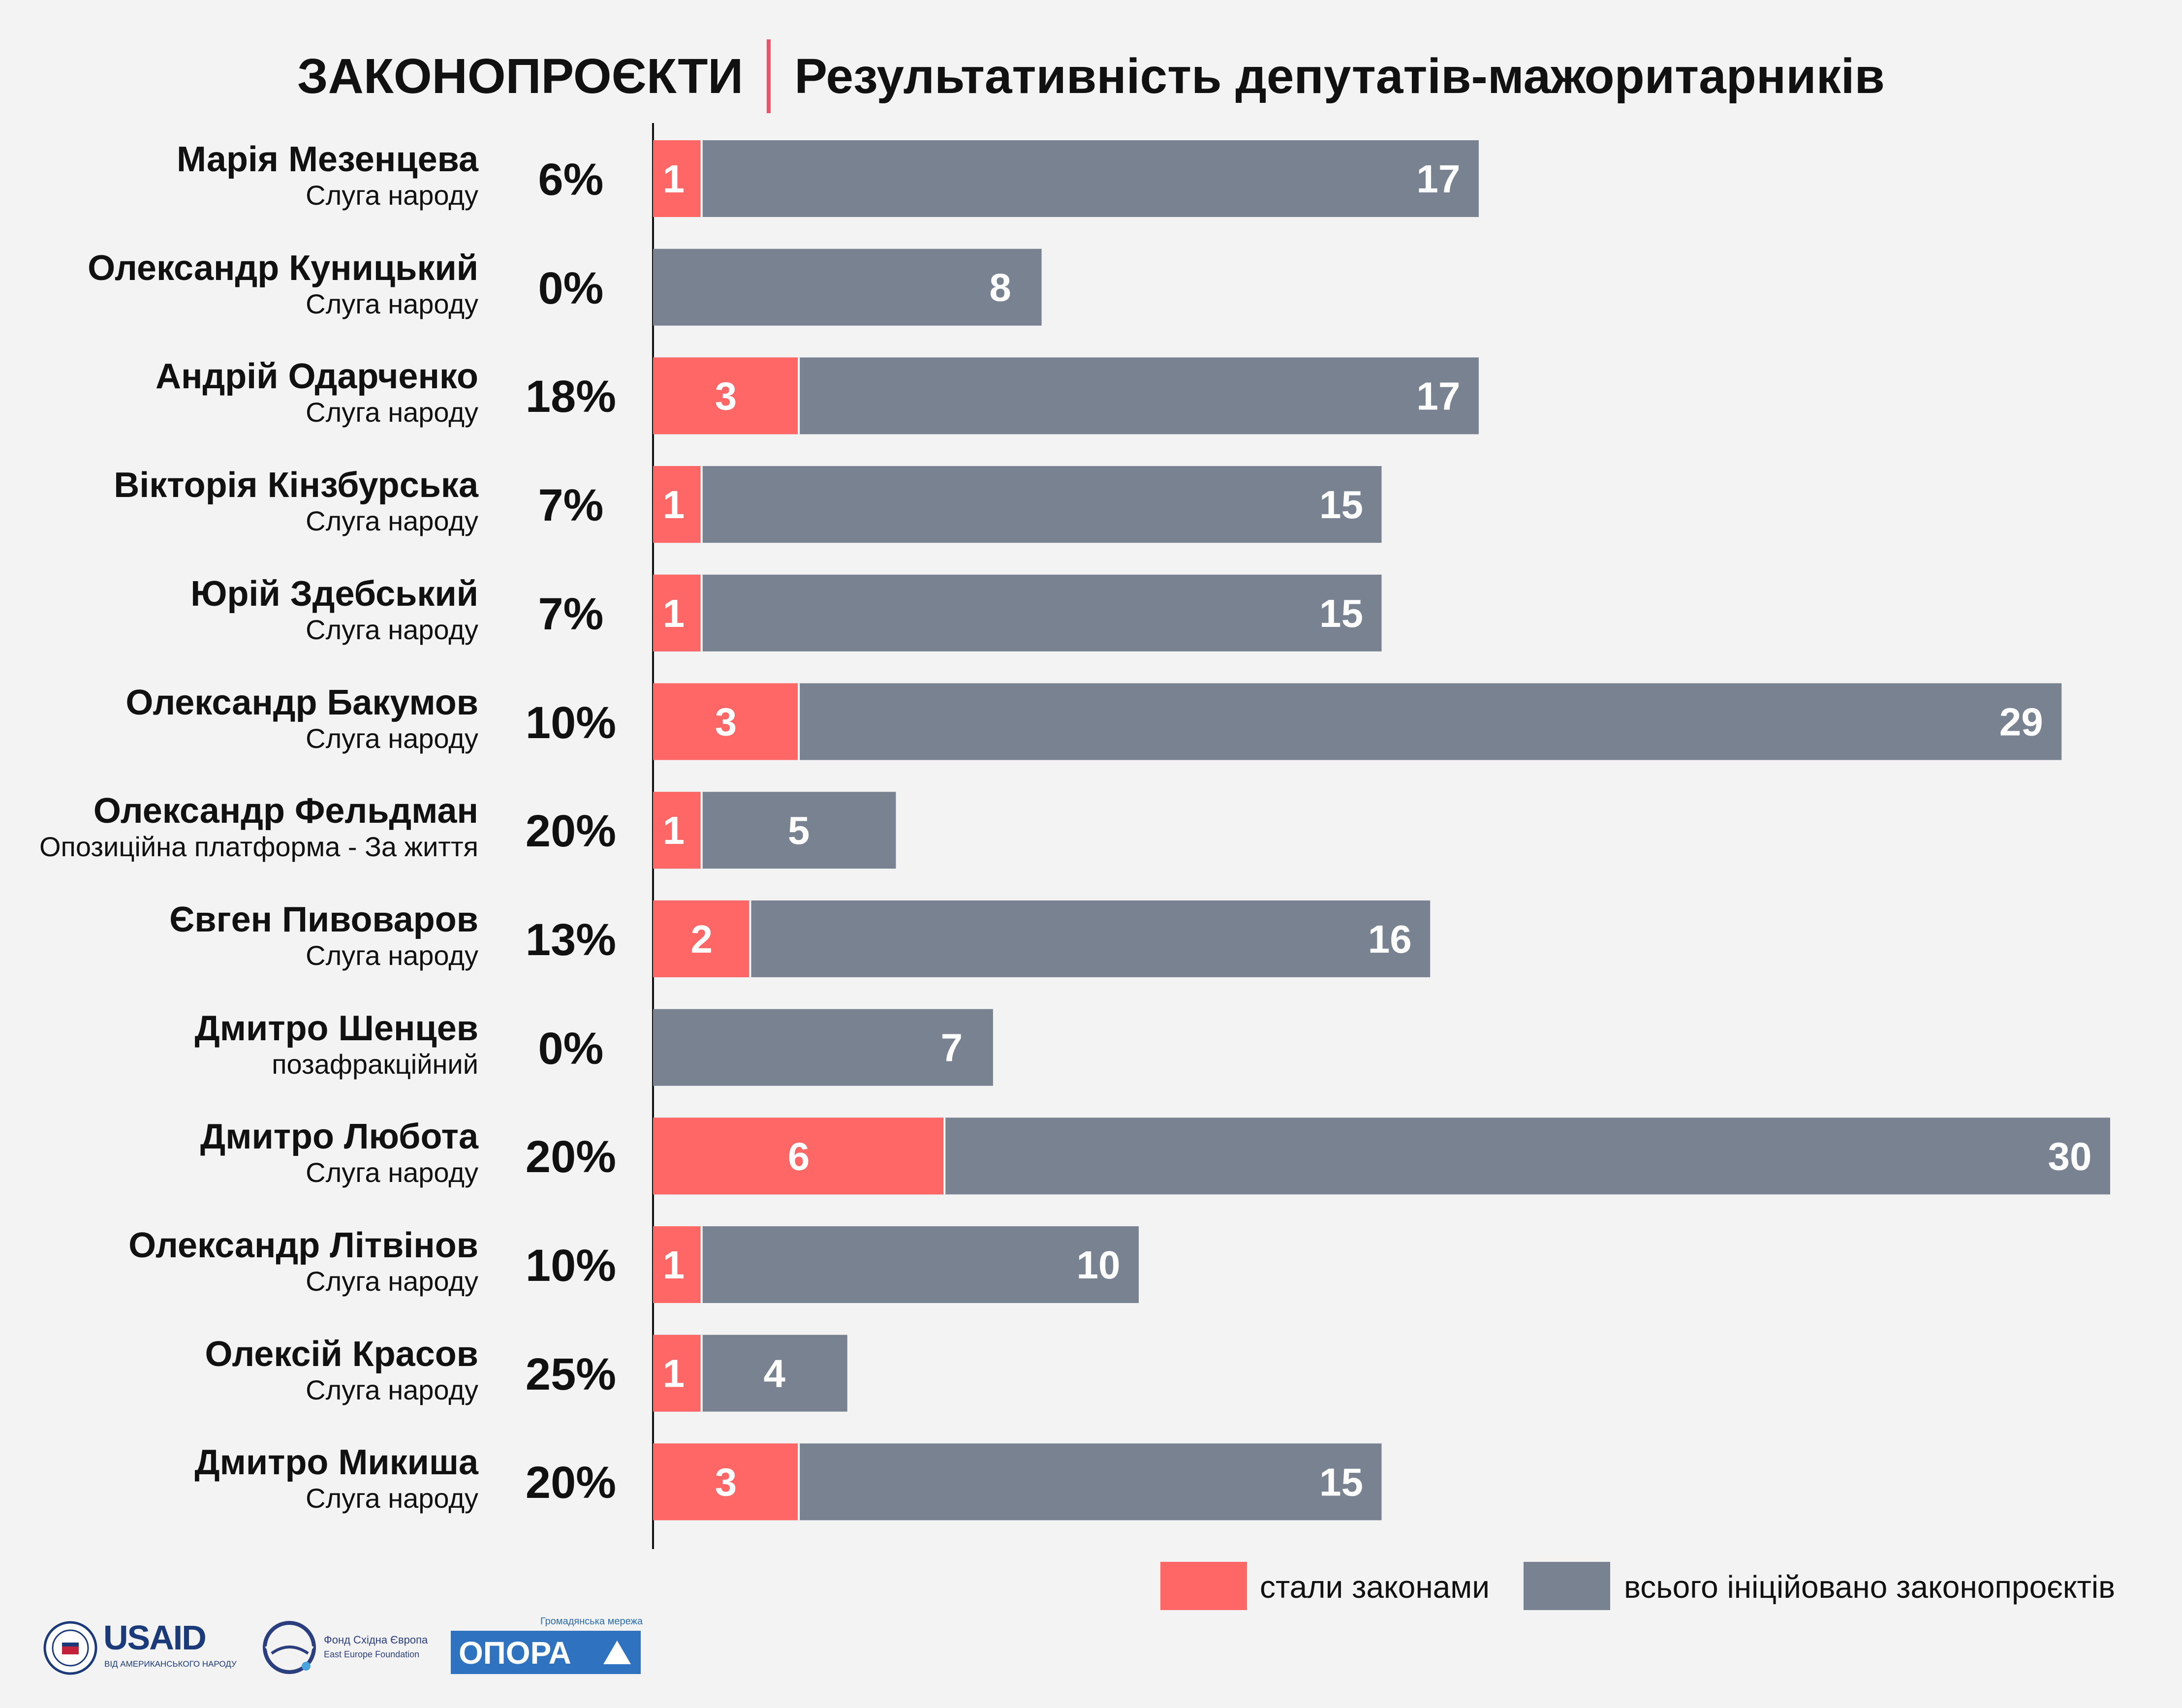  Describe the element at coordinates (571, 180) in the screenshot. I see `success-percent: 6%` at that location.